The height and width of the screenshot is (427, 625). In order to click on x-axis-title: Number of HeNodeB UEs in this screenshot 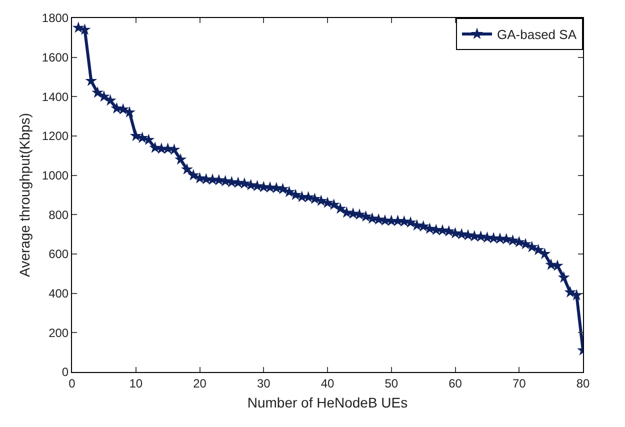, I will do `click(327, 402)`.